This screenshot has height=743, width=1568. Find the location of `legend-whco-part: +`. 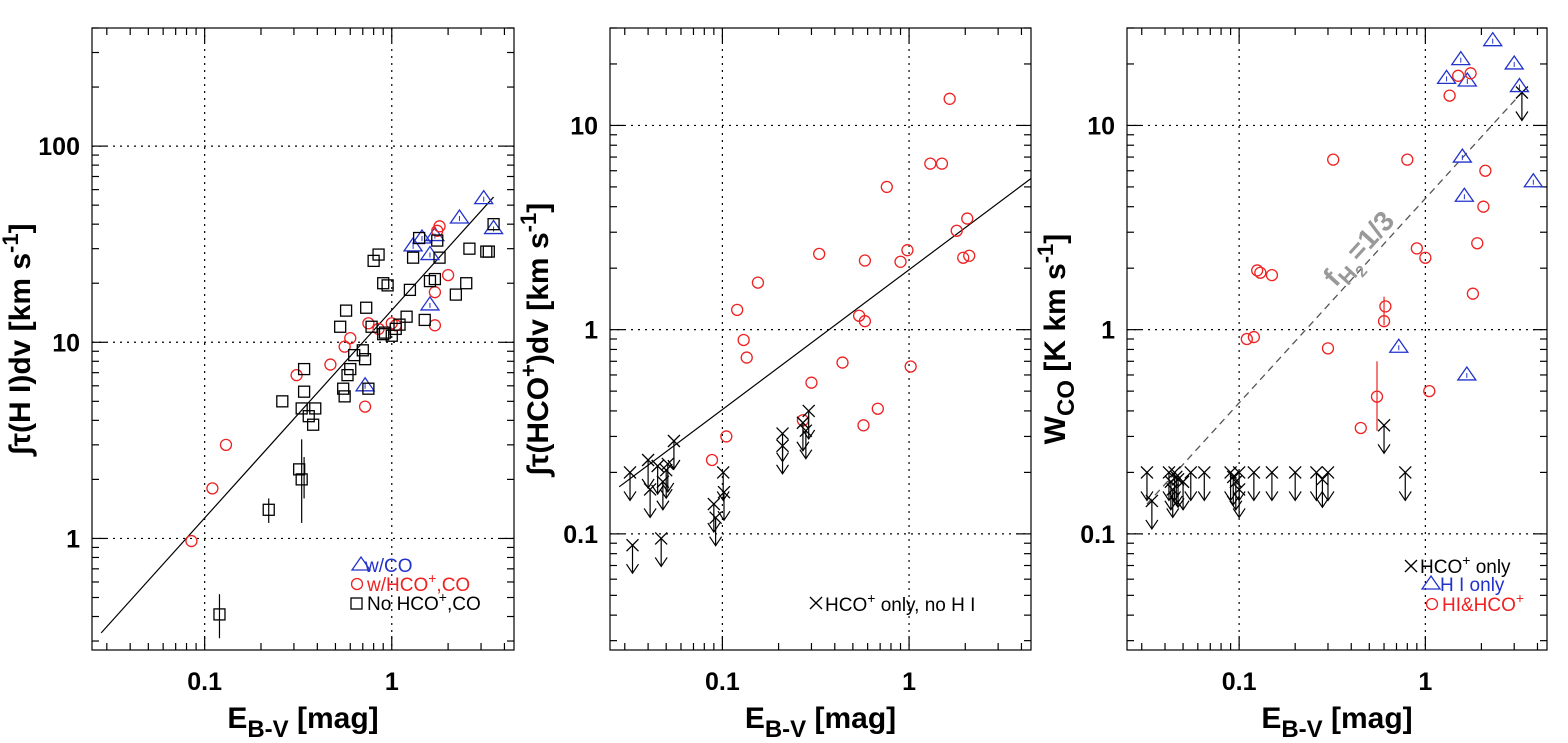

legend-whco-part: + is located at coordinates (432, 578).